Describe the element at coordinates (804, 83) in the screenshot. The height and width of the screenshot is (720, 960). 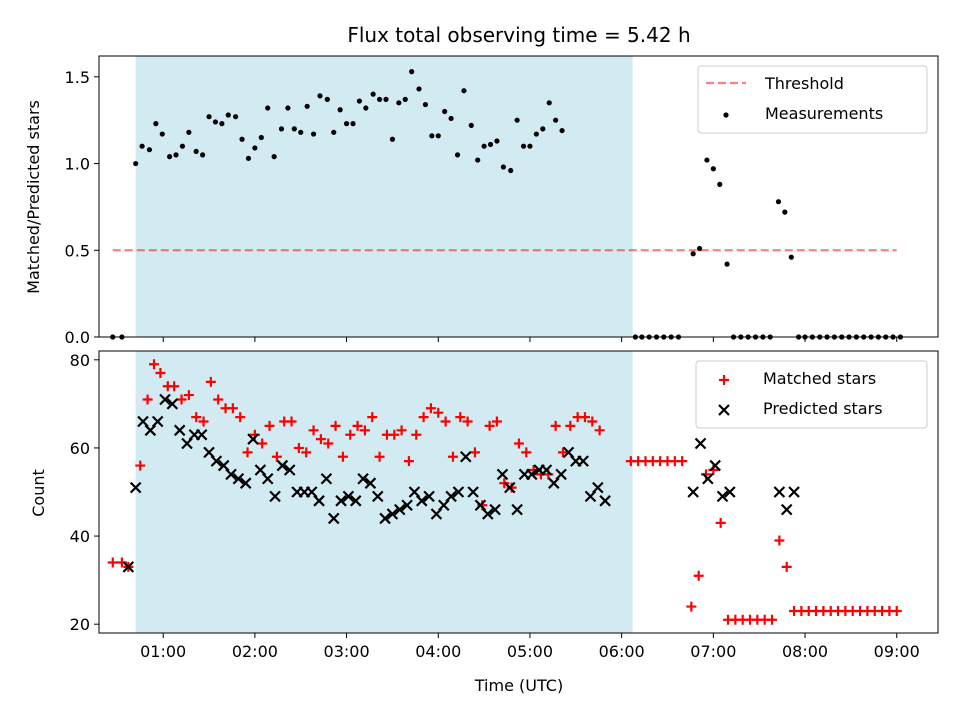
I see `legend-entry-label: Threshold` at that location.